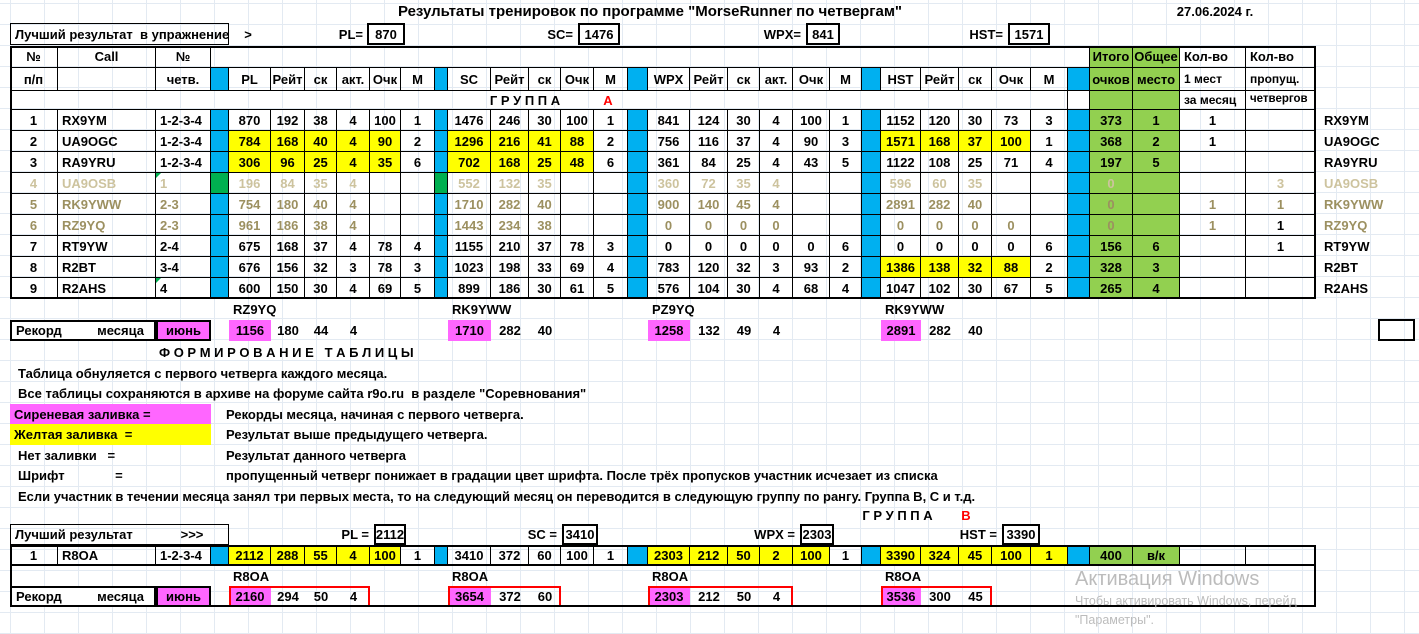  I want to click on cell-hst-0: 596, so click(901, 183).